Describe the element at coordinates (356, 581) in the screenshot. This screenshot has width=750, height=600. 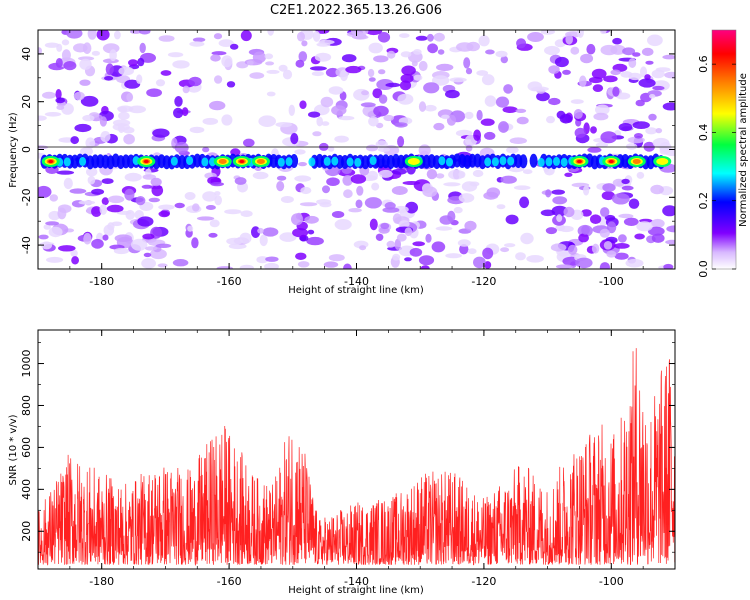
I see `snr-xtick-label: -140` at that location.